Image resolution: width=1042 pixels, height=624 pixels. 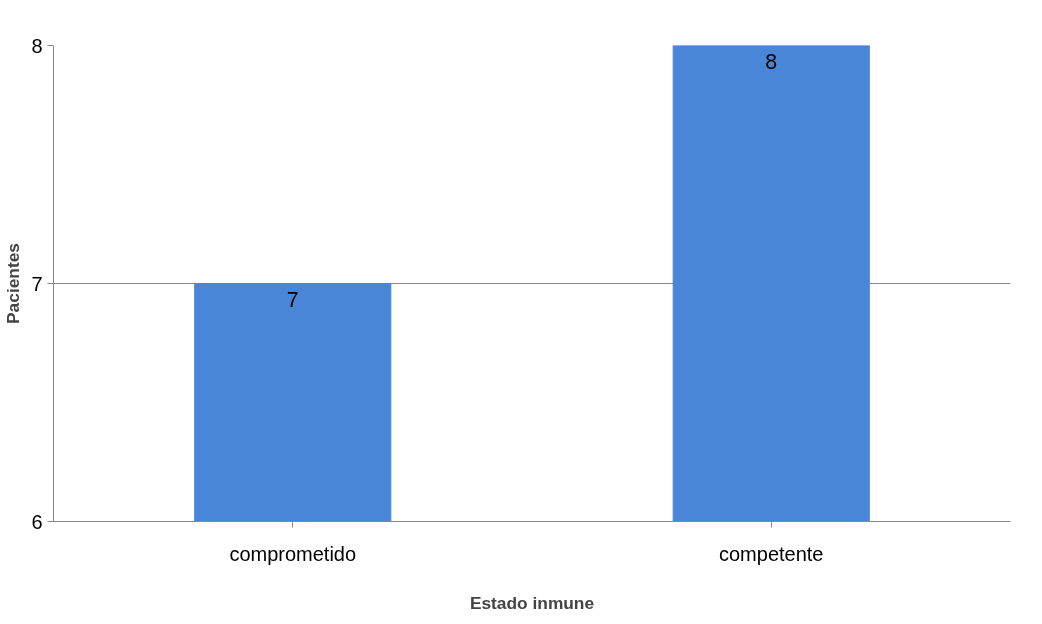 What do you see at coordinates (532, 602) in the screenshot?
I see `x-axis-title: Estado inmune` at bounding box center [532, 602].